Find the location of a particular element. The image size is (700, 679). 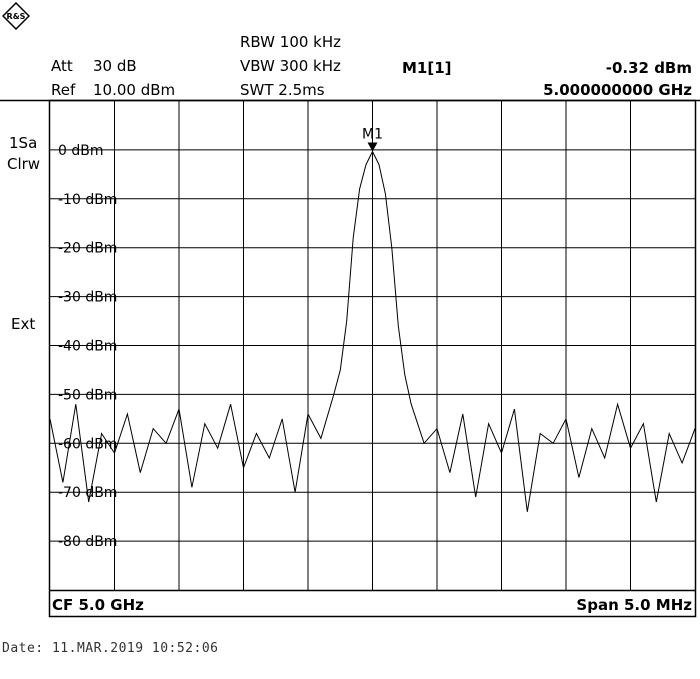

y-tick-label: -80 dBm is located at coordinates (87, 542).